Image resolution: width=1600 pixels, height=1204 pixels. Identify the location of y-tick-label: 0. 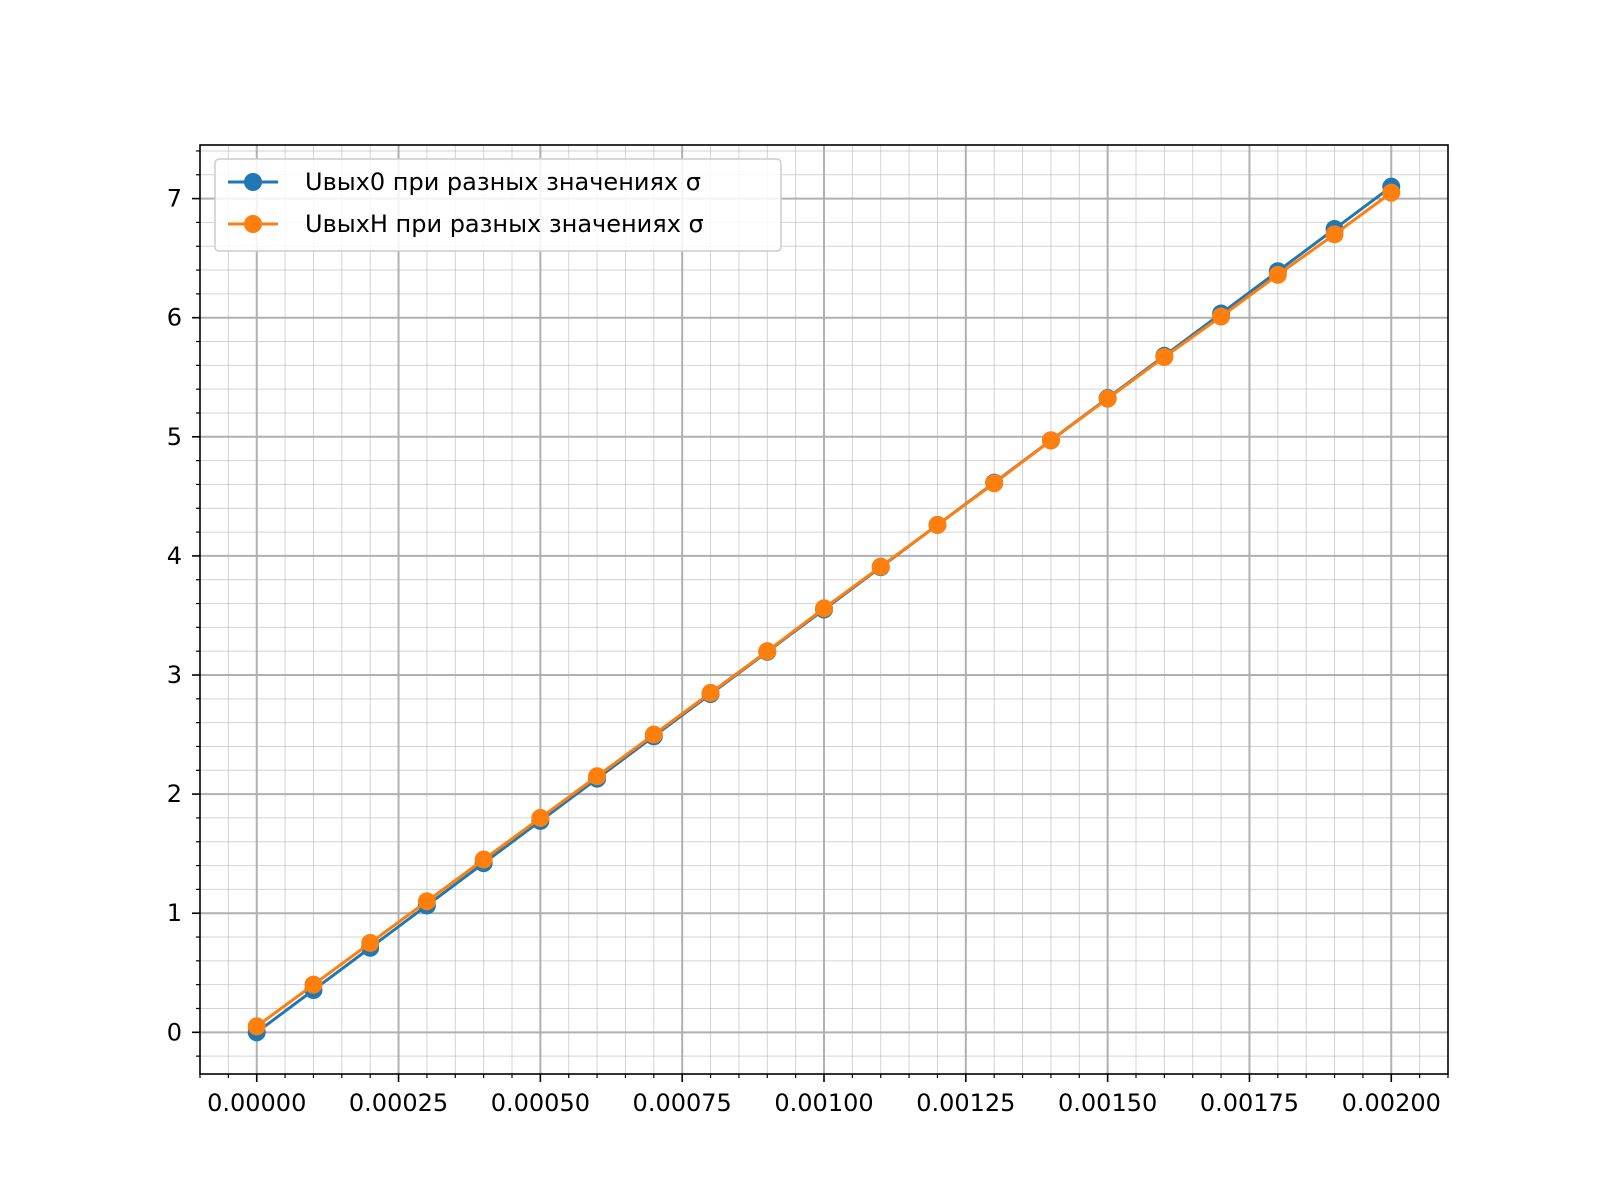
(174, 1032).